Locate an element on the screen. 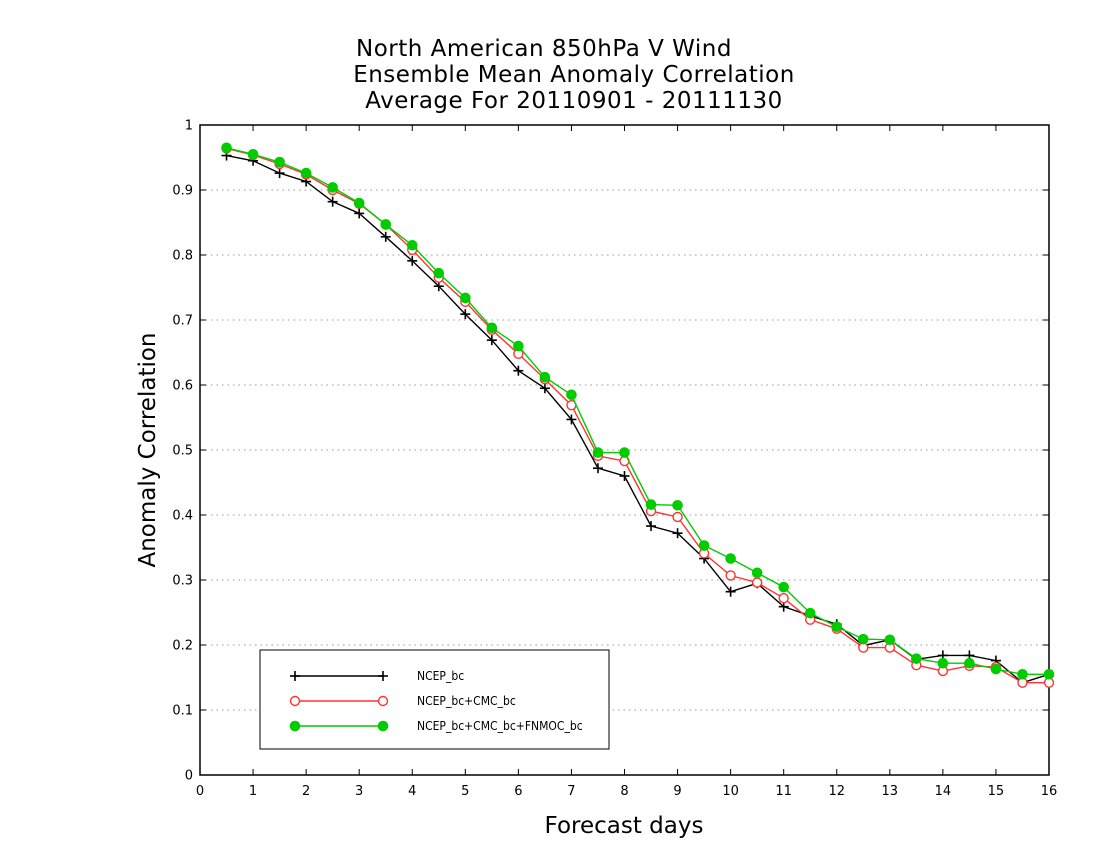 The image size is (1100, 855). x-tick-label: 1 is located at coordinates (253, 791).